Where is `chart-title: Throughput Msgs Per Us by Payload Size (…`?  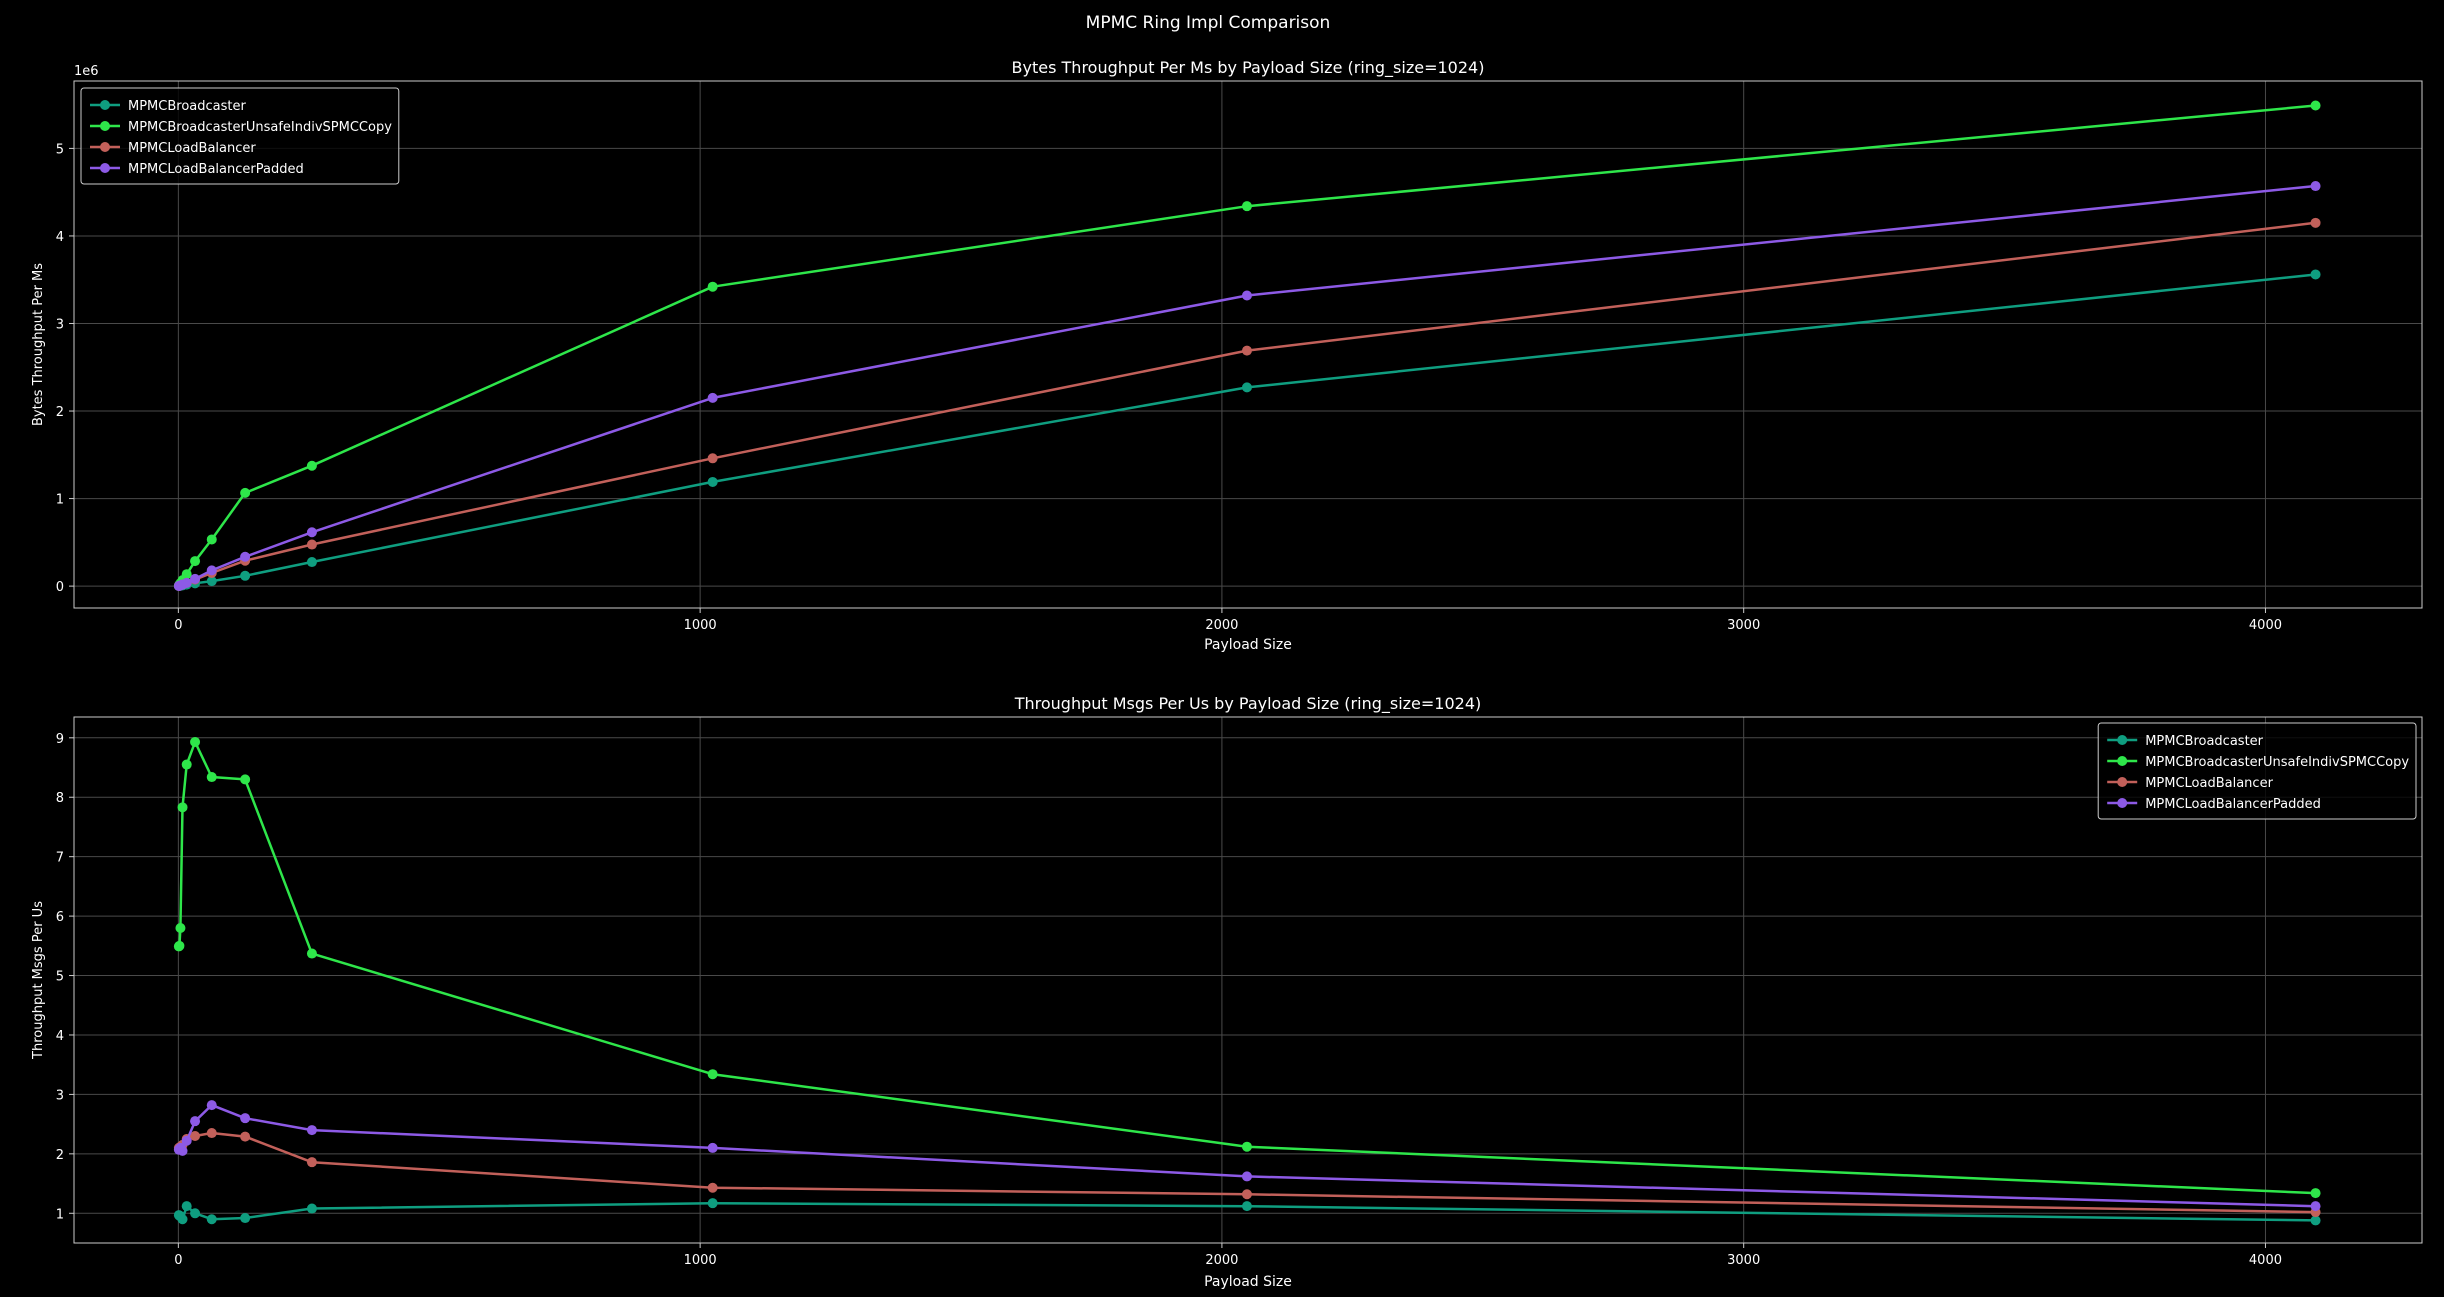 chart-title: Throughput Msgs Per Us by Payload Size (… is located at coordinates (1248, 704).